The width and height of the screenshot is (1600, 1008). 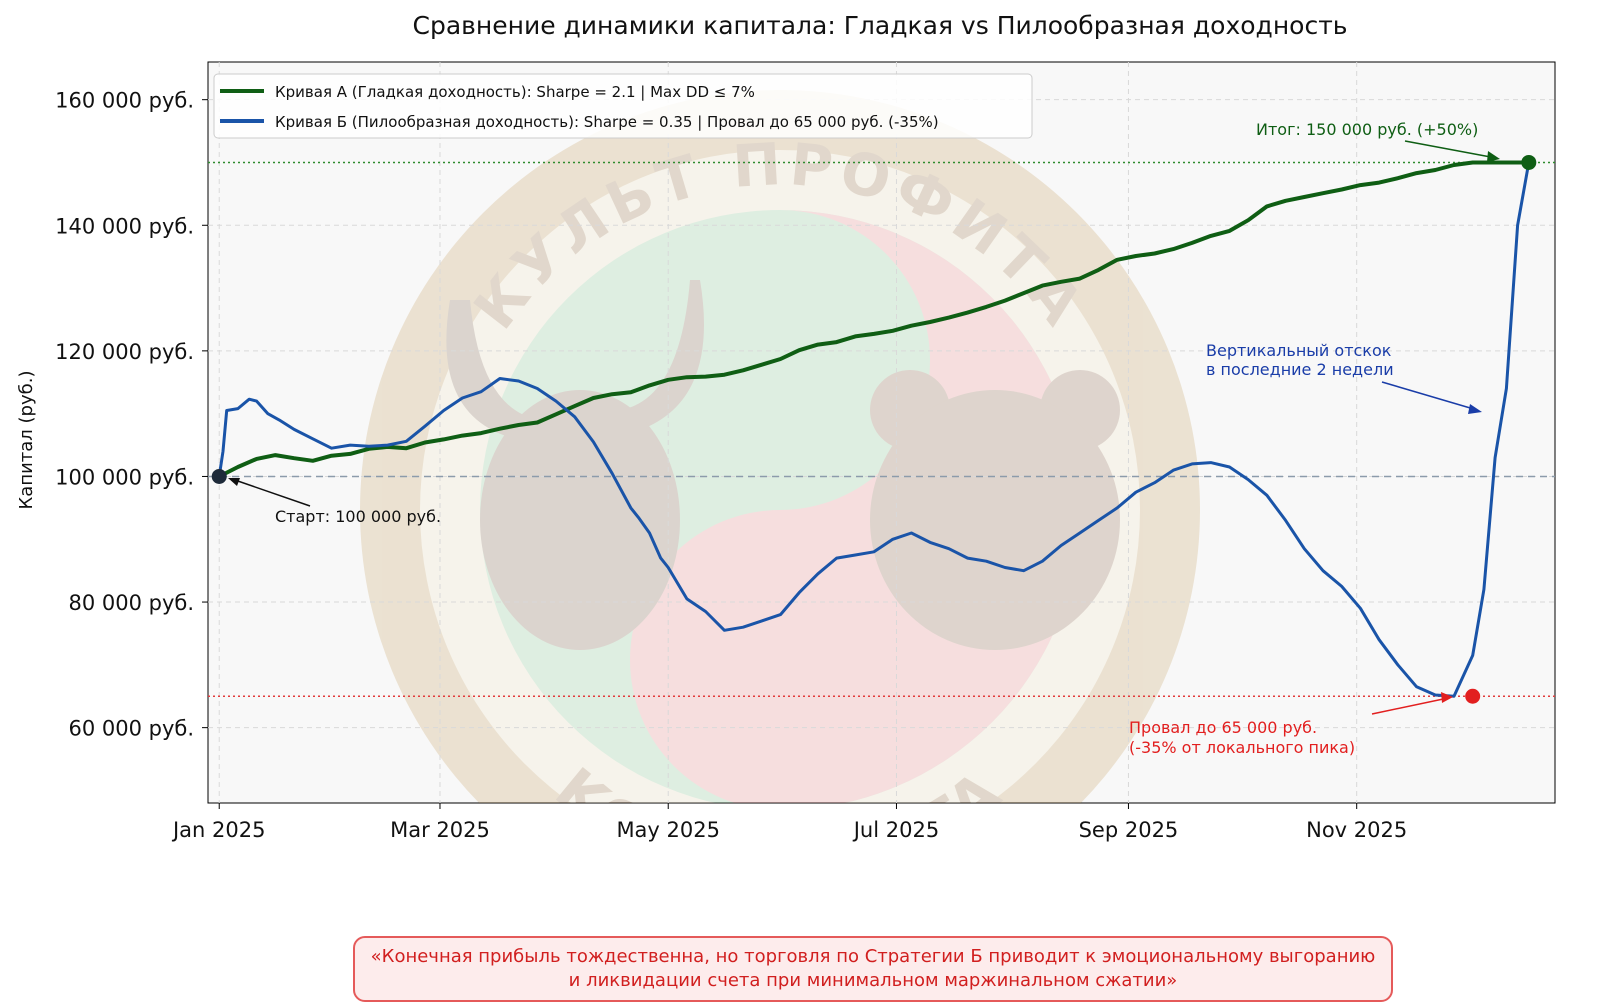 I want to click on x-tick-label: May 2025, so click(x=668, y=830).